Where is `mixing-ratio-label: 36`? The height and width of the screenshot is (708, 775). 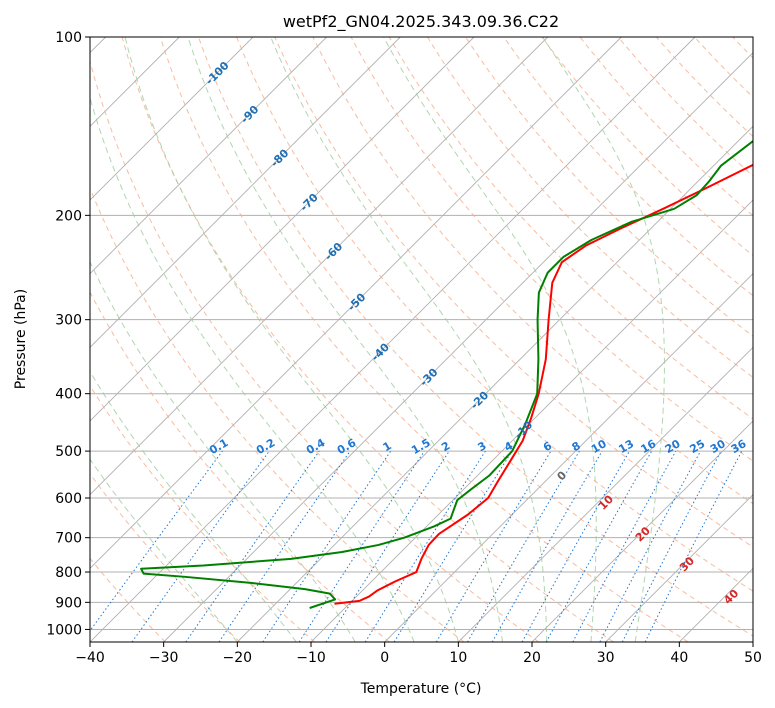 mixing-ratio-label: 36 is located at coordinates (739, 446).